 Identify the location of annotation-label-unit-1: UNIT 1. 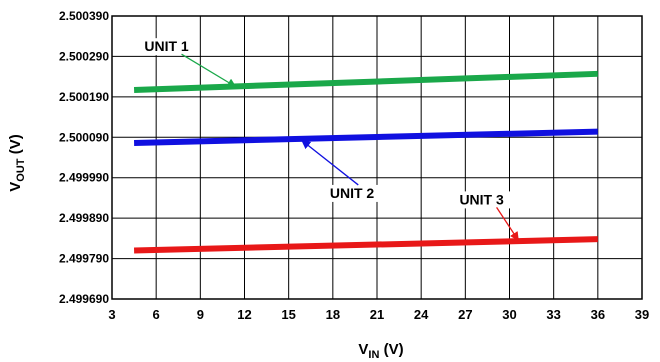
(166, 46).